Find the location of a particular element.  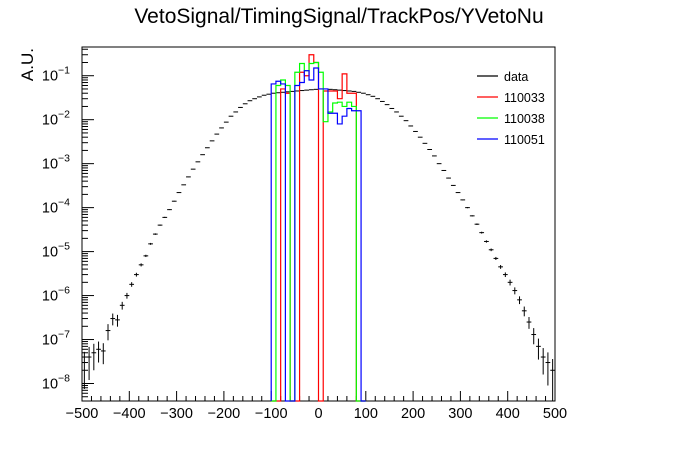

y-axis: 10⁻⁸ 10⁻⁷ 10⁻⁶ 10⁻⁵ 10⁻⁴ 10⁻³ 10⁻² 10⁻¹ is located at coordinates (68, 225).